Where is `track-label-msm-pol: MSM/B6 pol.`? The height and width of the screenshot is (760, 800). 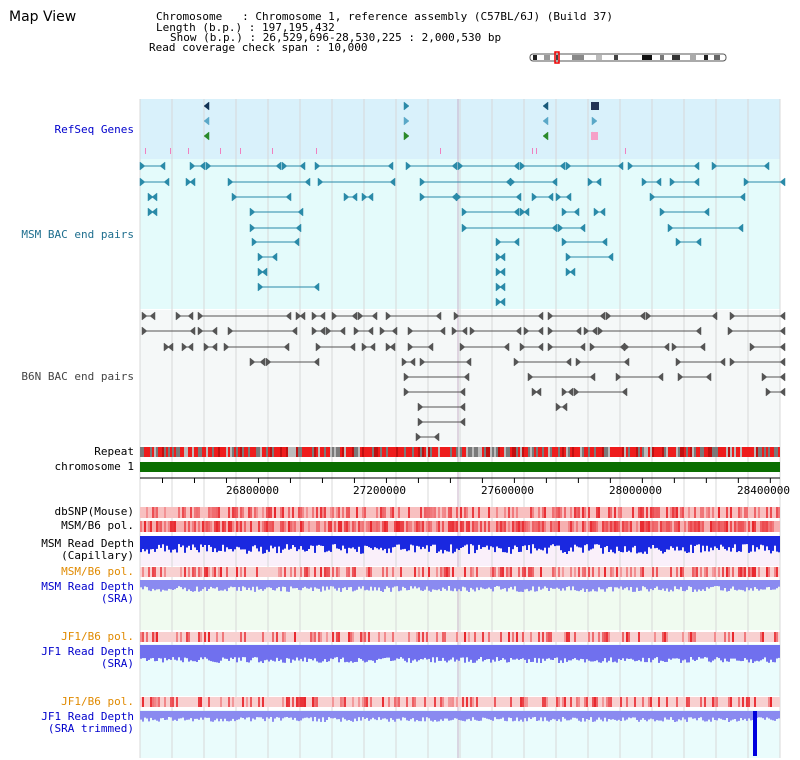 track-label-msm-pol: MSM/B6 pol. is located at coordinates (97, 525).